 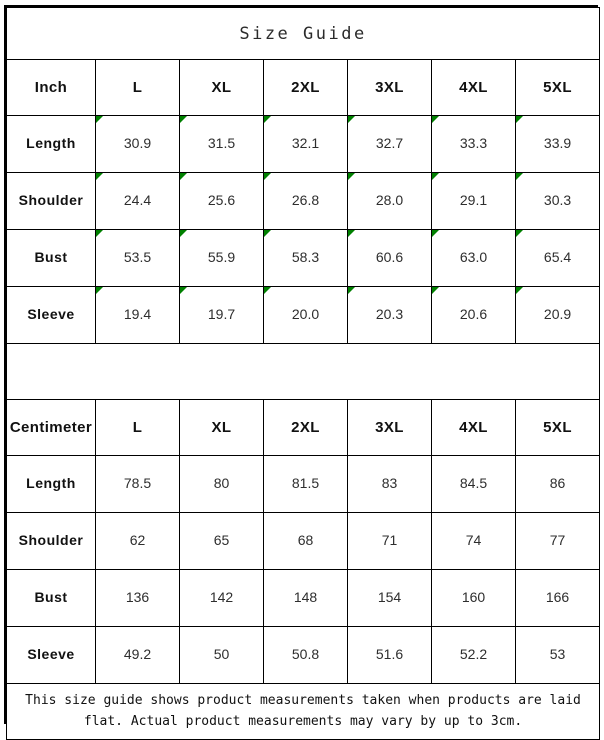 I want to click on table-row: Length 30.9 31.5 32.1 32.7 33.3 33.9, so click(x=303, y=144).